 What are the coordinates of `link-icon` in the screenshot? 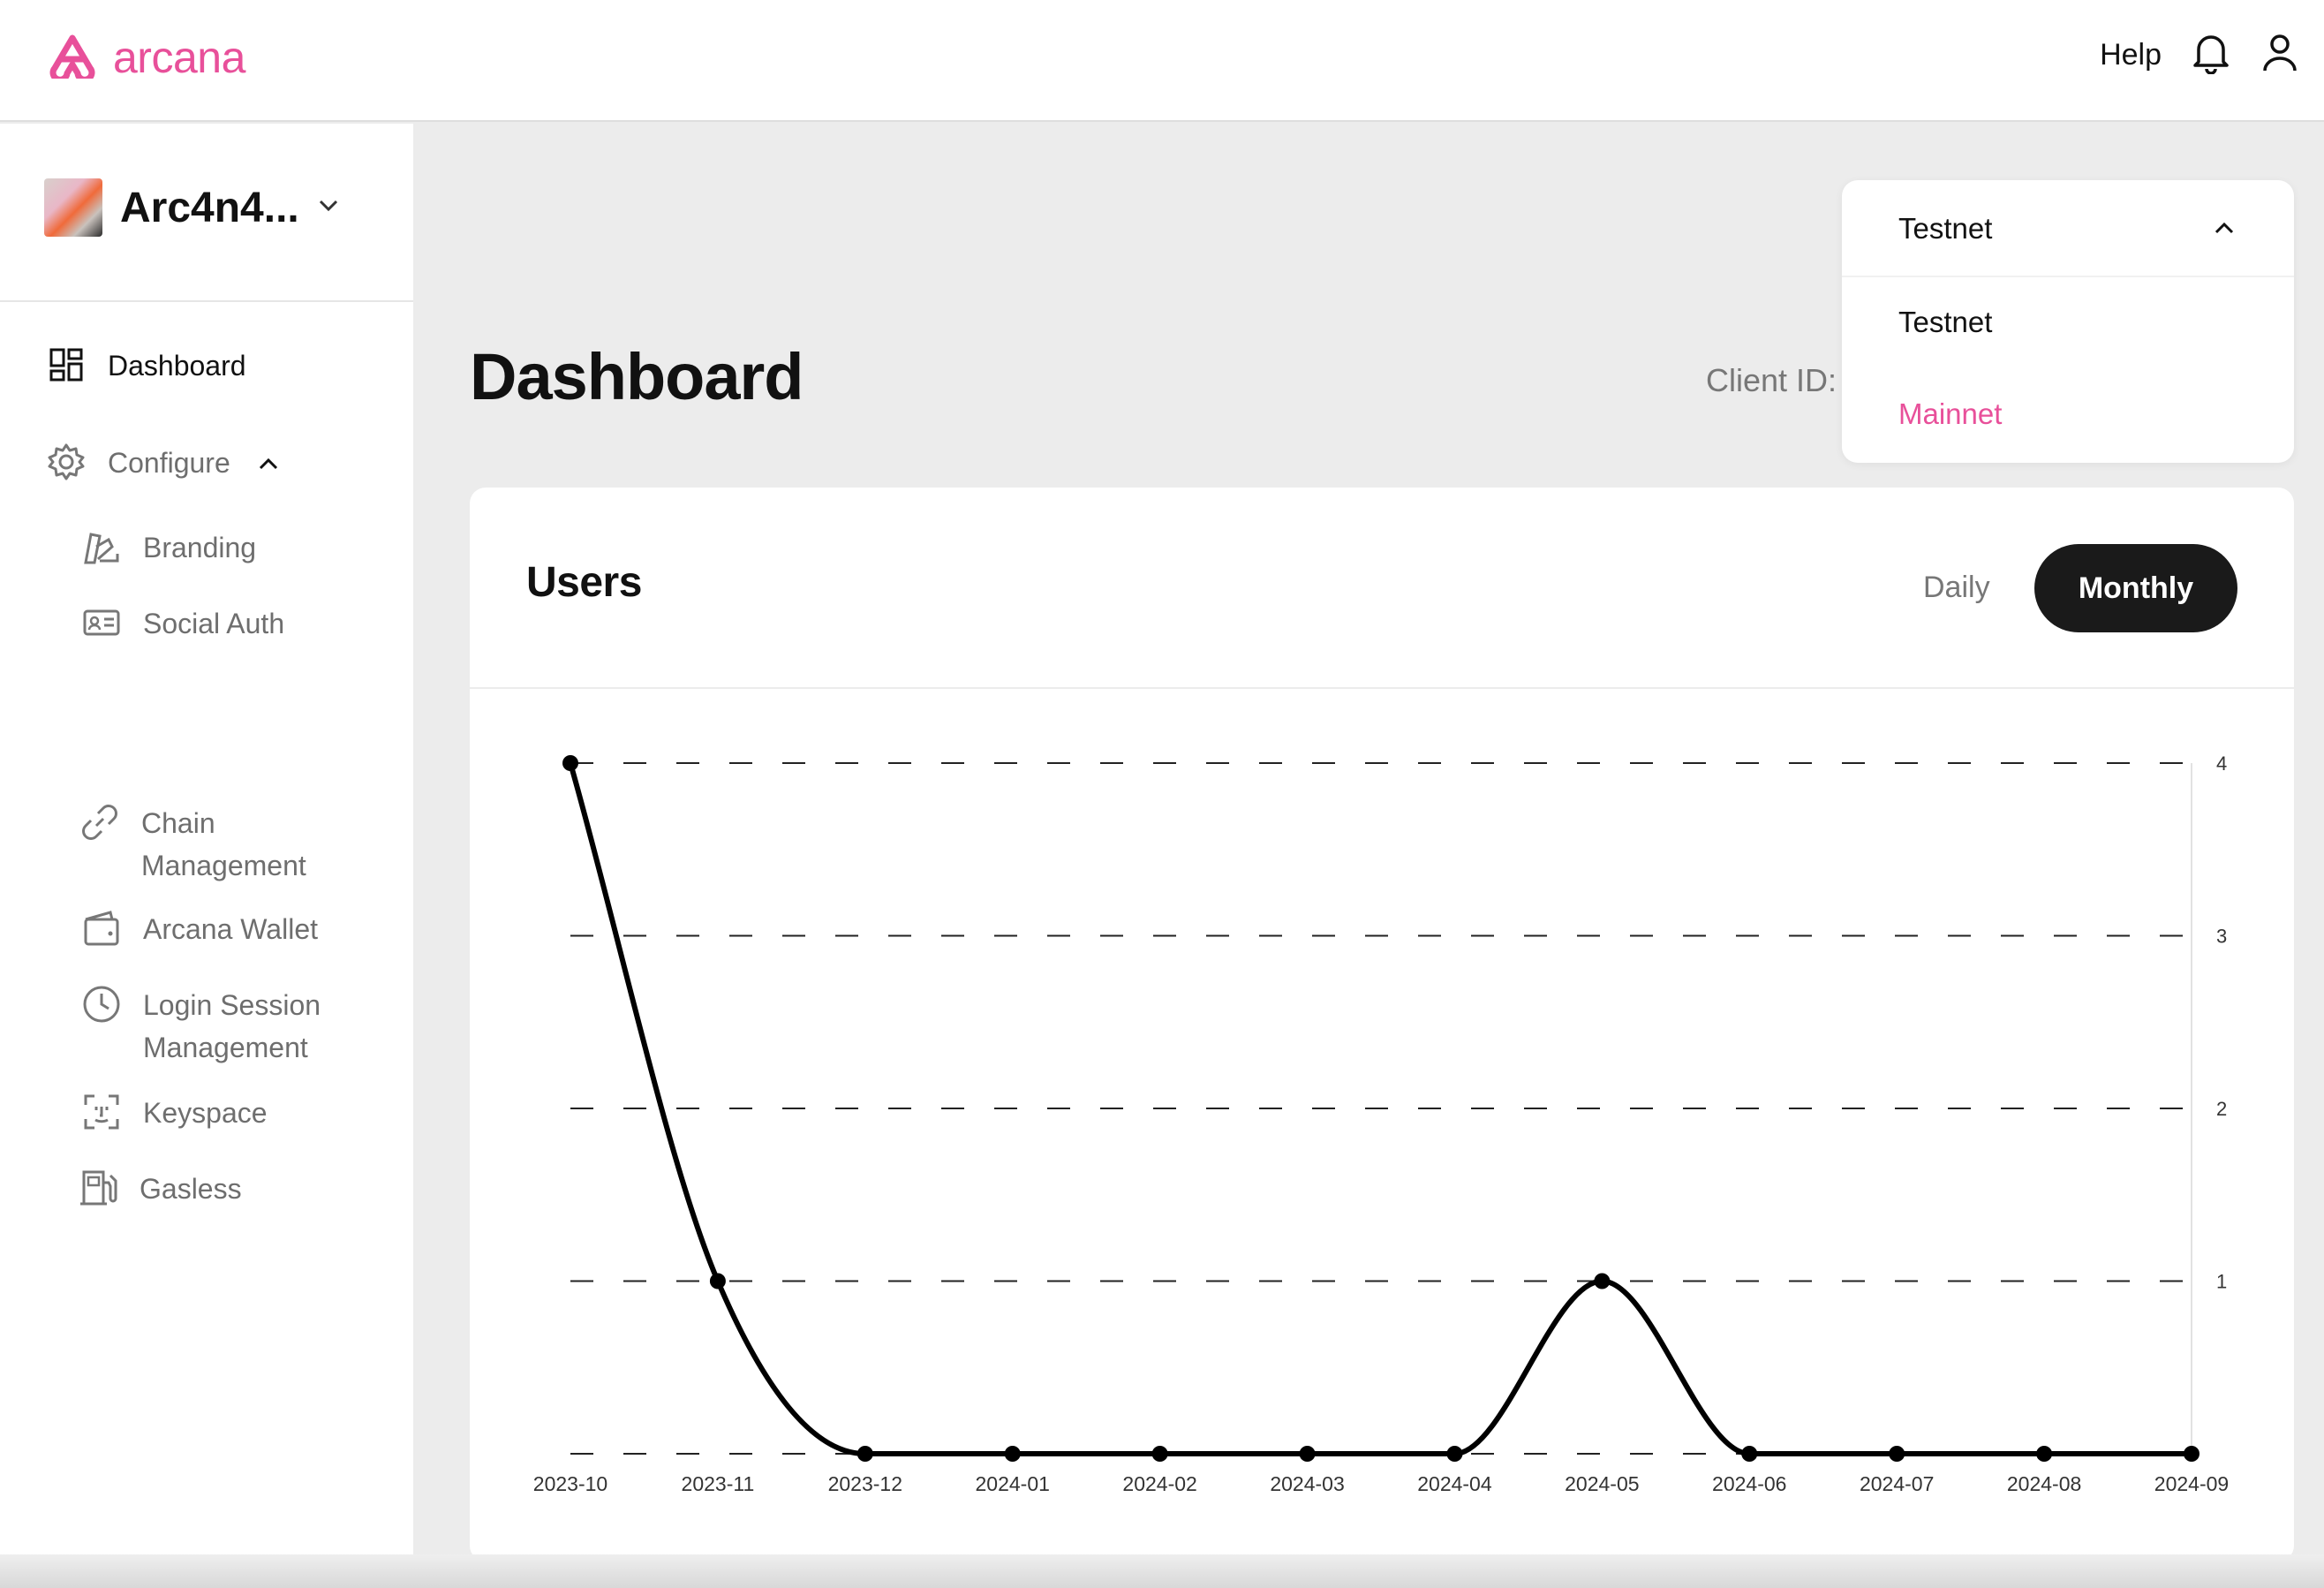 It's located at (100, 822).